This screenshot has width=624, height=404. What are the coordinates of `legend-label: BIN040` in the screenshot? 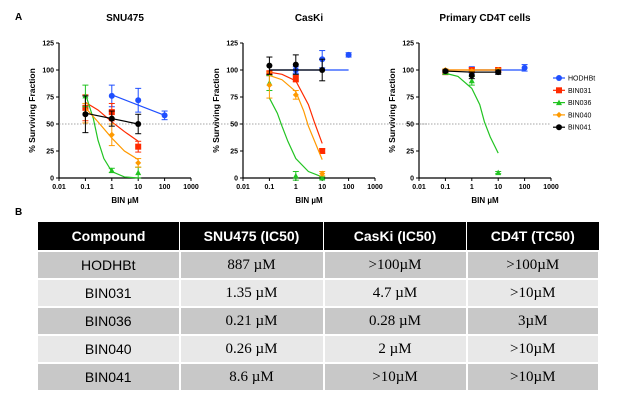 It's located at (579, 115).